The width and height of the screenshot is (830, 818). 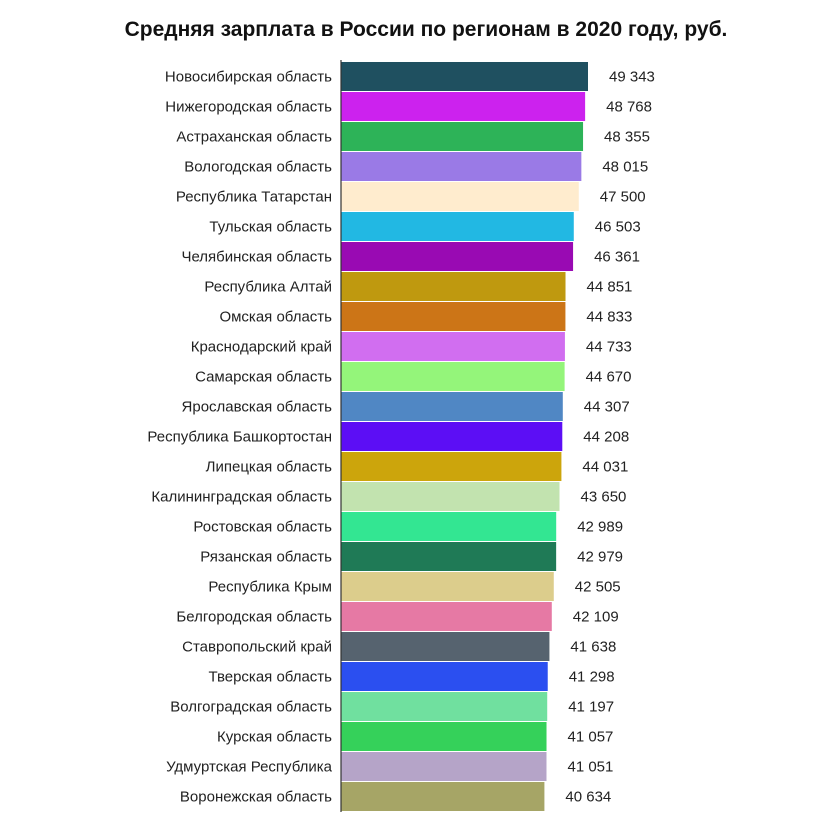 I want to click on value-label: 41 298, so click(x=592, y=677).